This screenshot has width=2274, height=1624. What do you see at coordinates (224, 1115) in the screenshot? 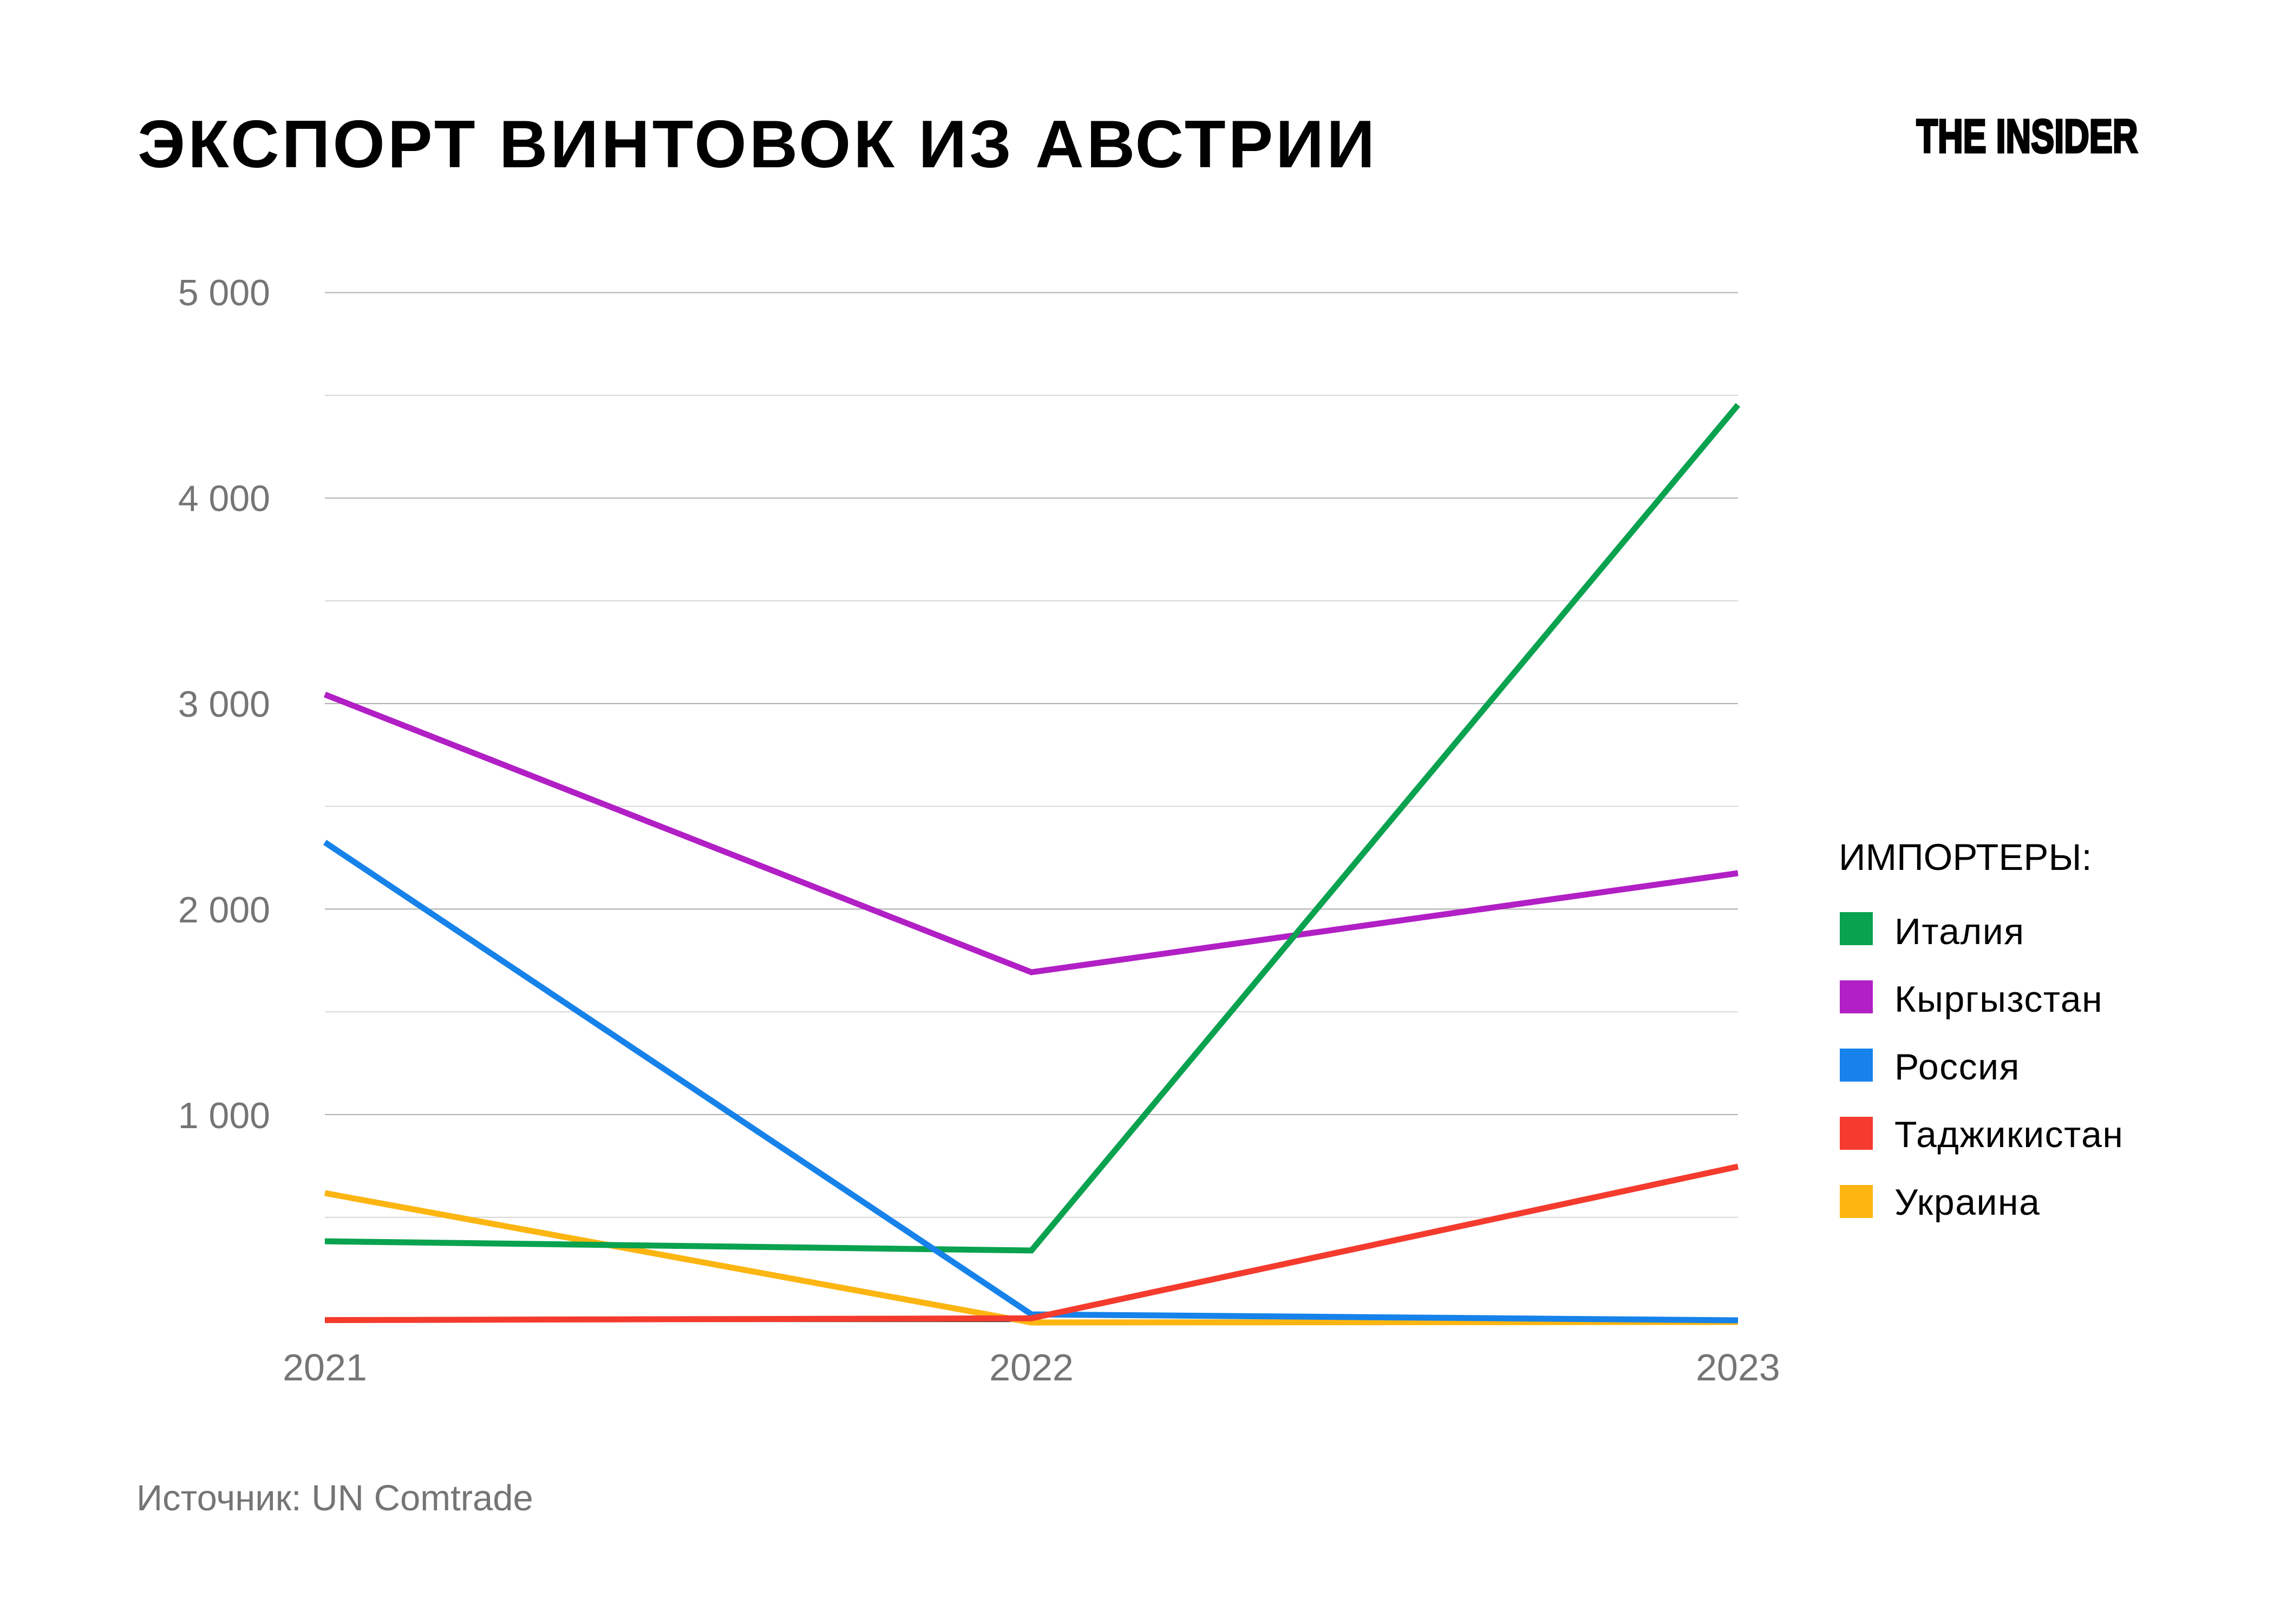
I see `svg-text: 1 000` at bounding box center [224, 1115].